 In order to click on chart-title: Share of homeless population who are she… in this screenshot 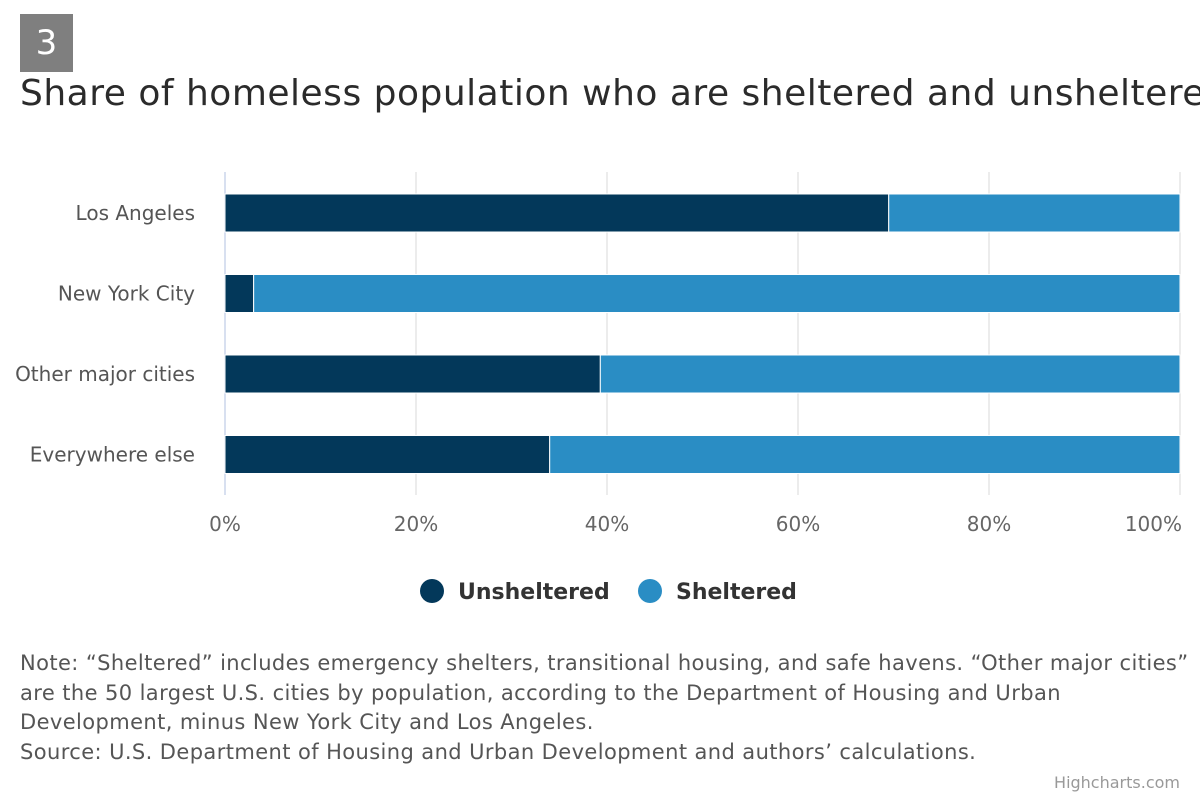, I will do `click(610, 93)`.